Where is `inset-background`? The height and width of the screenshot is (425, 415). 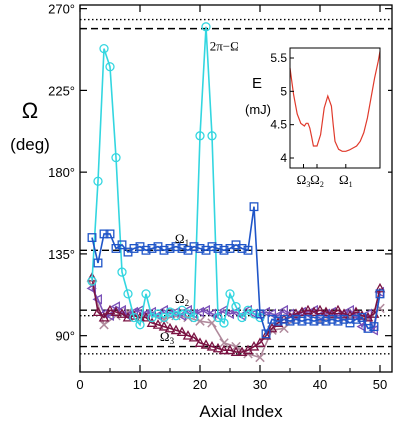
inset-background is located at coordinates (313, 117).